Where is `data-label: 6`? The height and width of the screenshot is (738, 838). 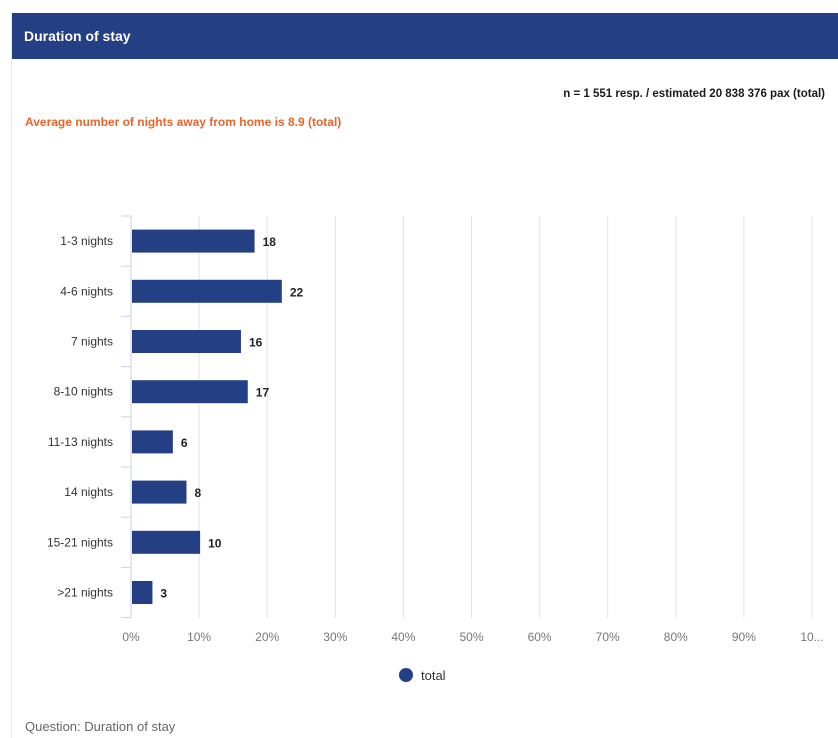
data-label: 6 is located at coordinates (184, 443).